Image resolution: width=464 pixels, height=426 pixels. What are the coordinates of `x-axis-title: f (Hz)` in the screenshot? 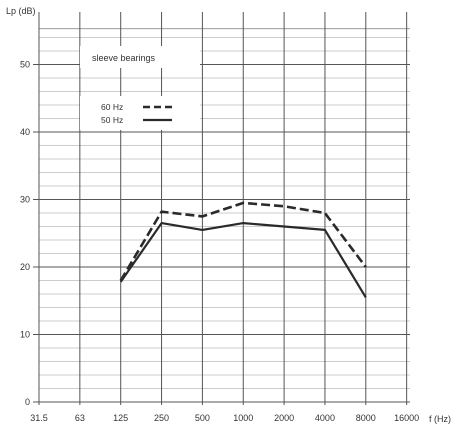 It's located at (440, 419).